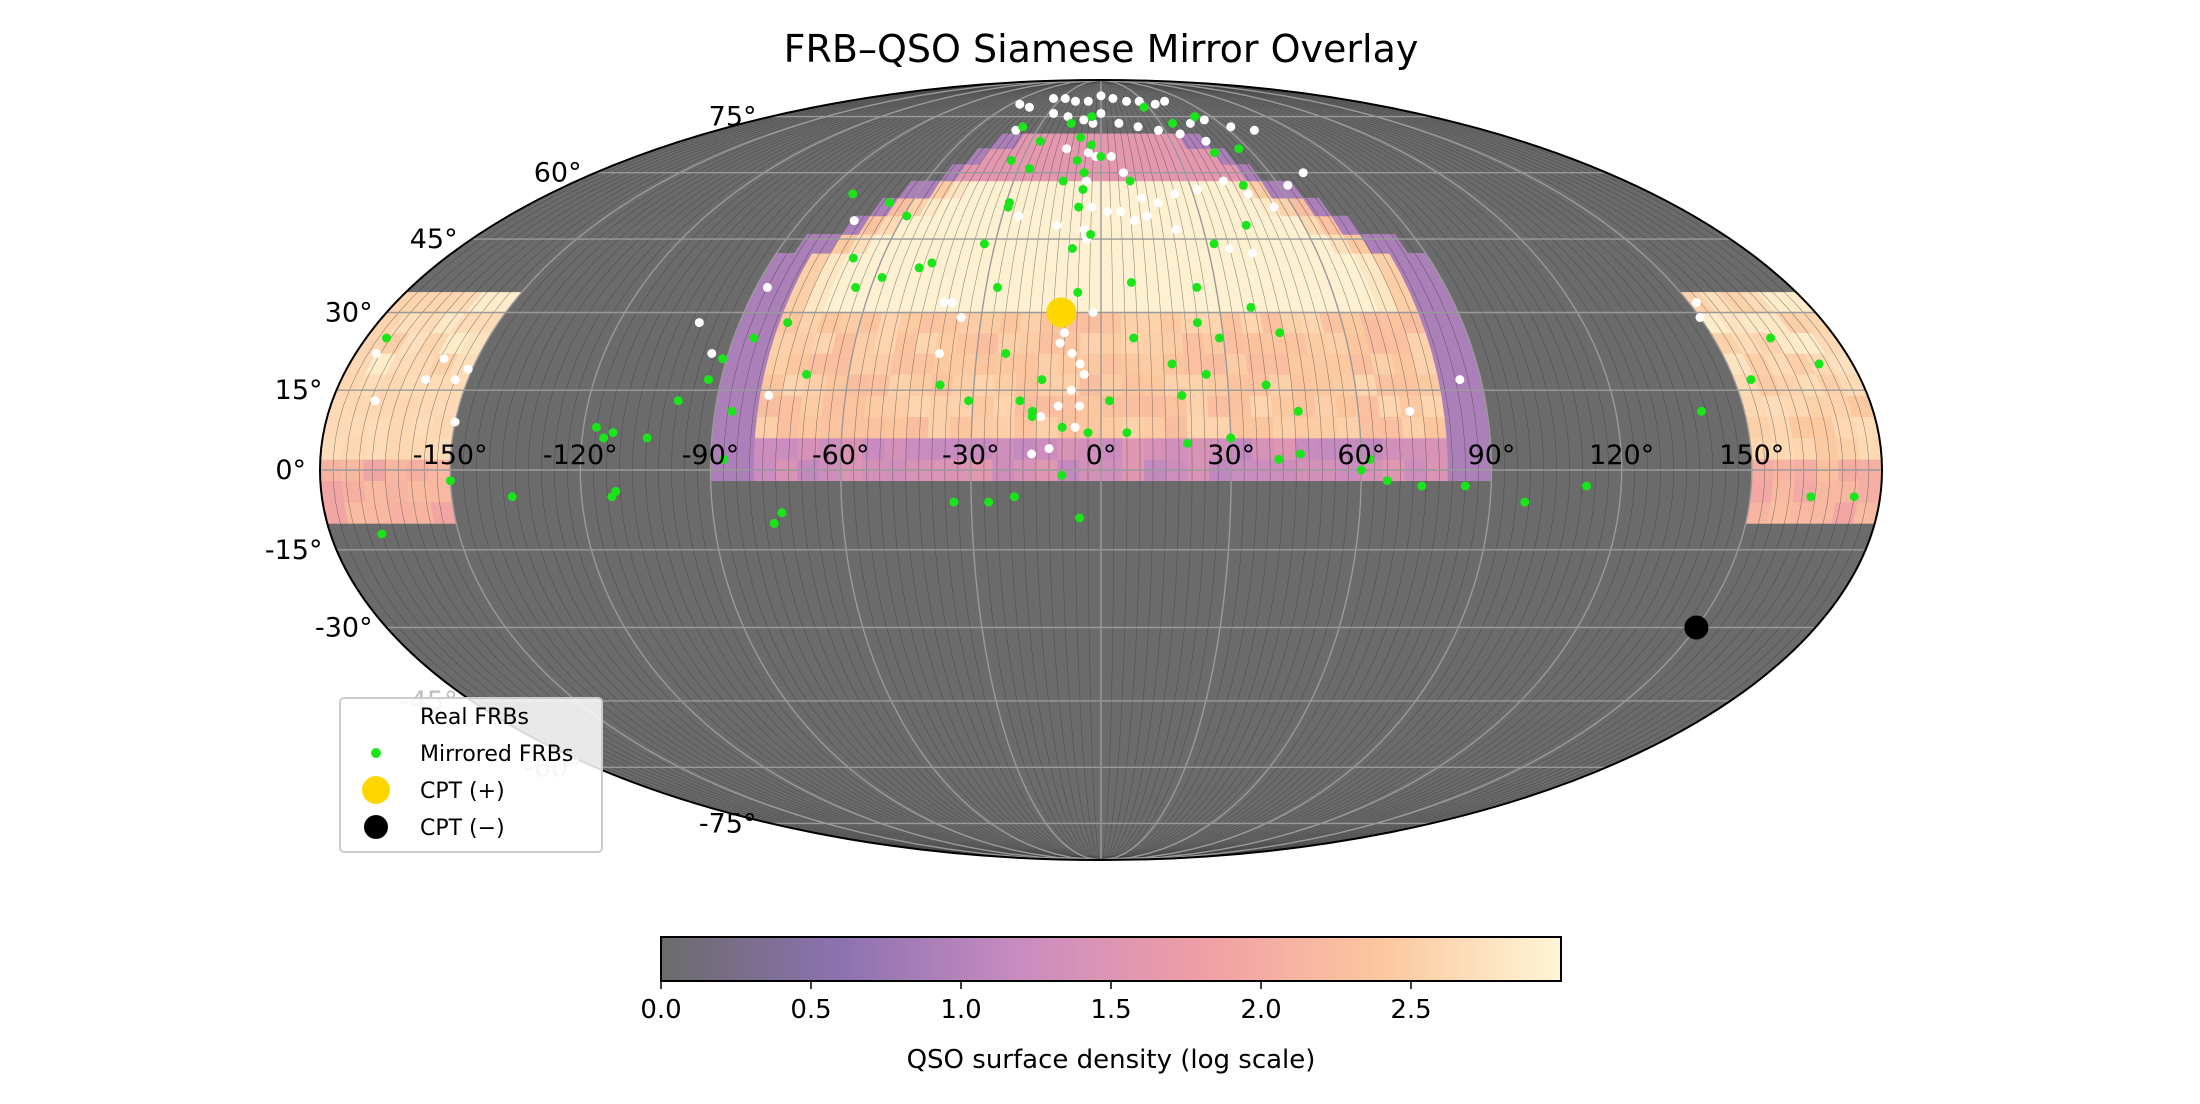  I want to click on legend-box, so click(471, 775).